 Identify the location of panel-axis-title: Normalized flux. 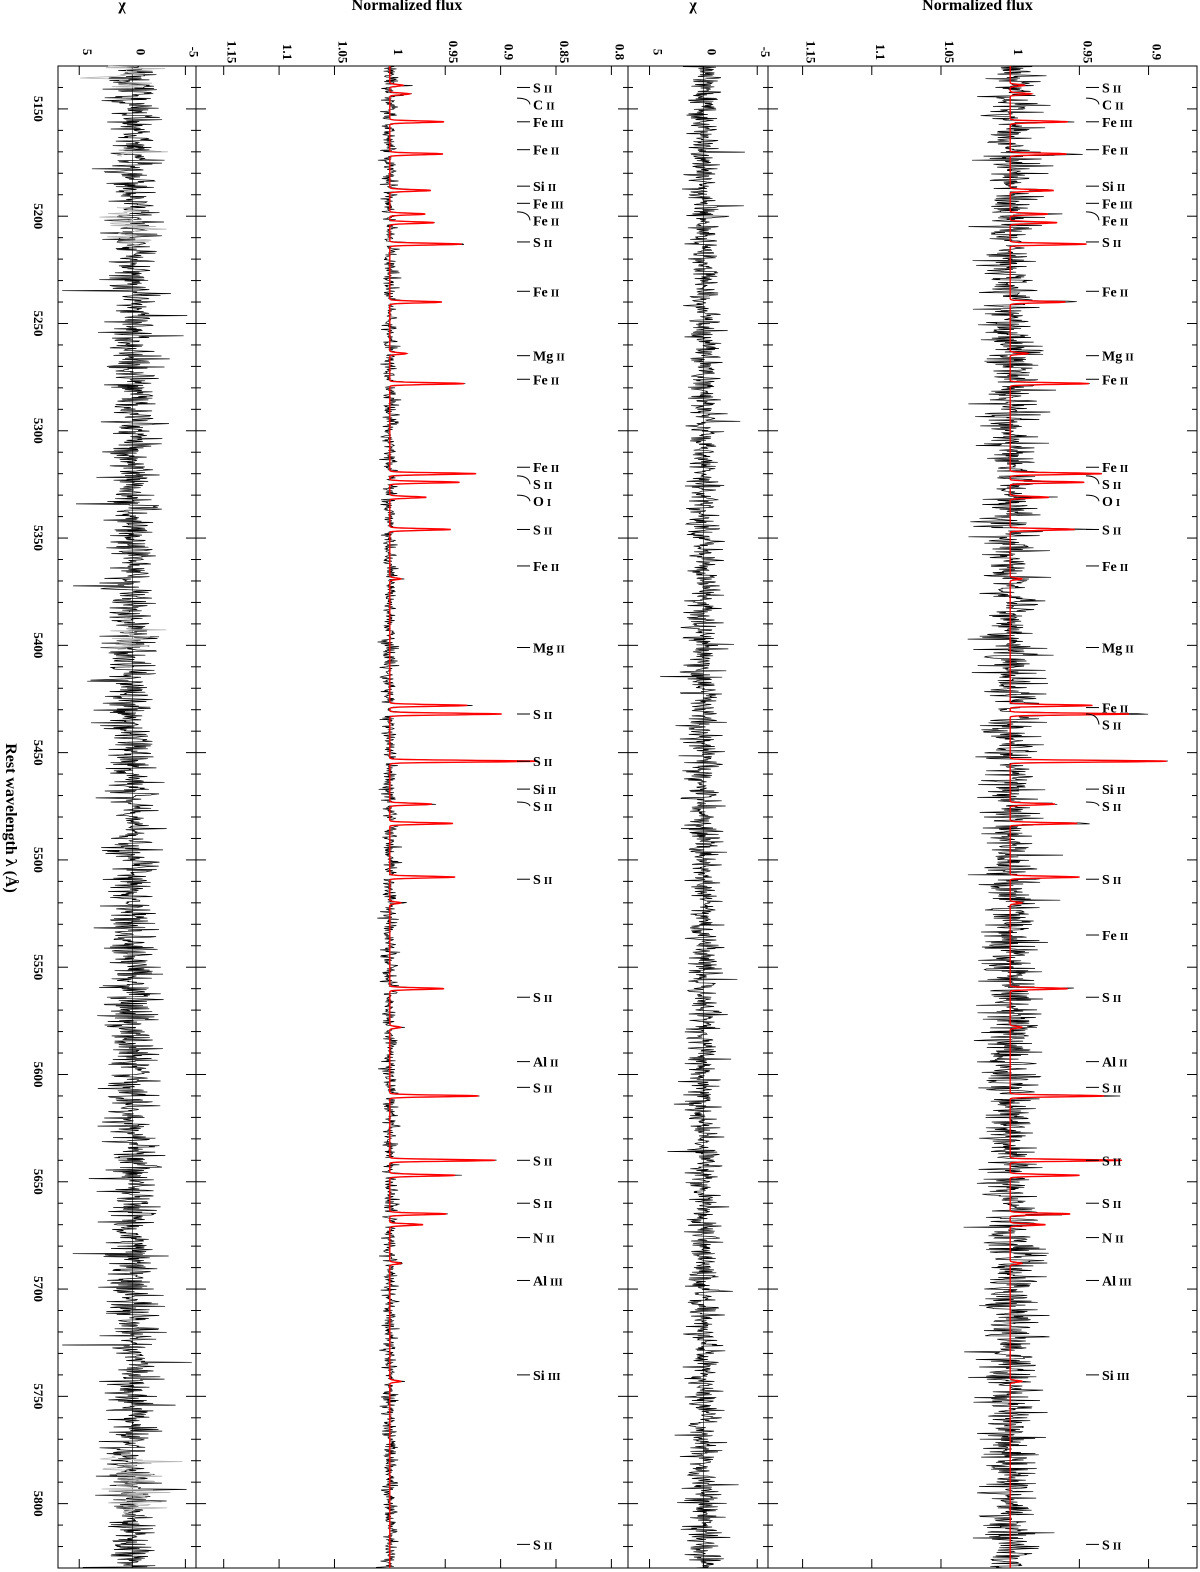
(977, 7).